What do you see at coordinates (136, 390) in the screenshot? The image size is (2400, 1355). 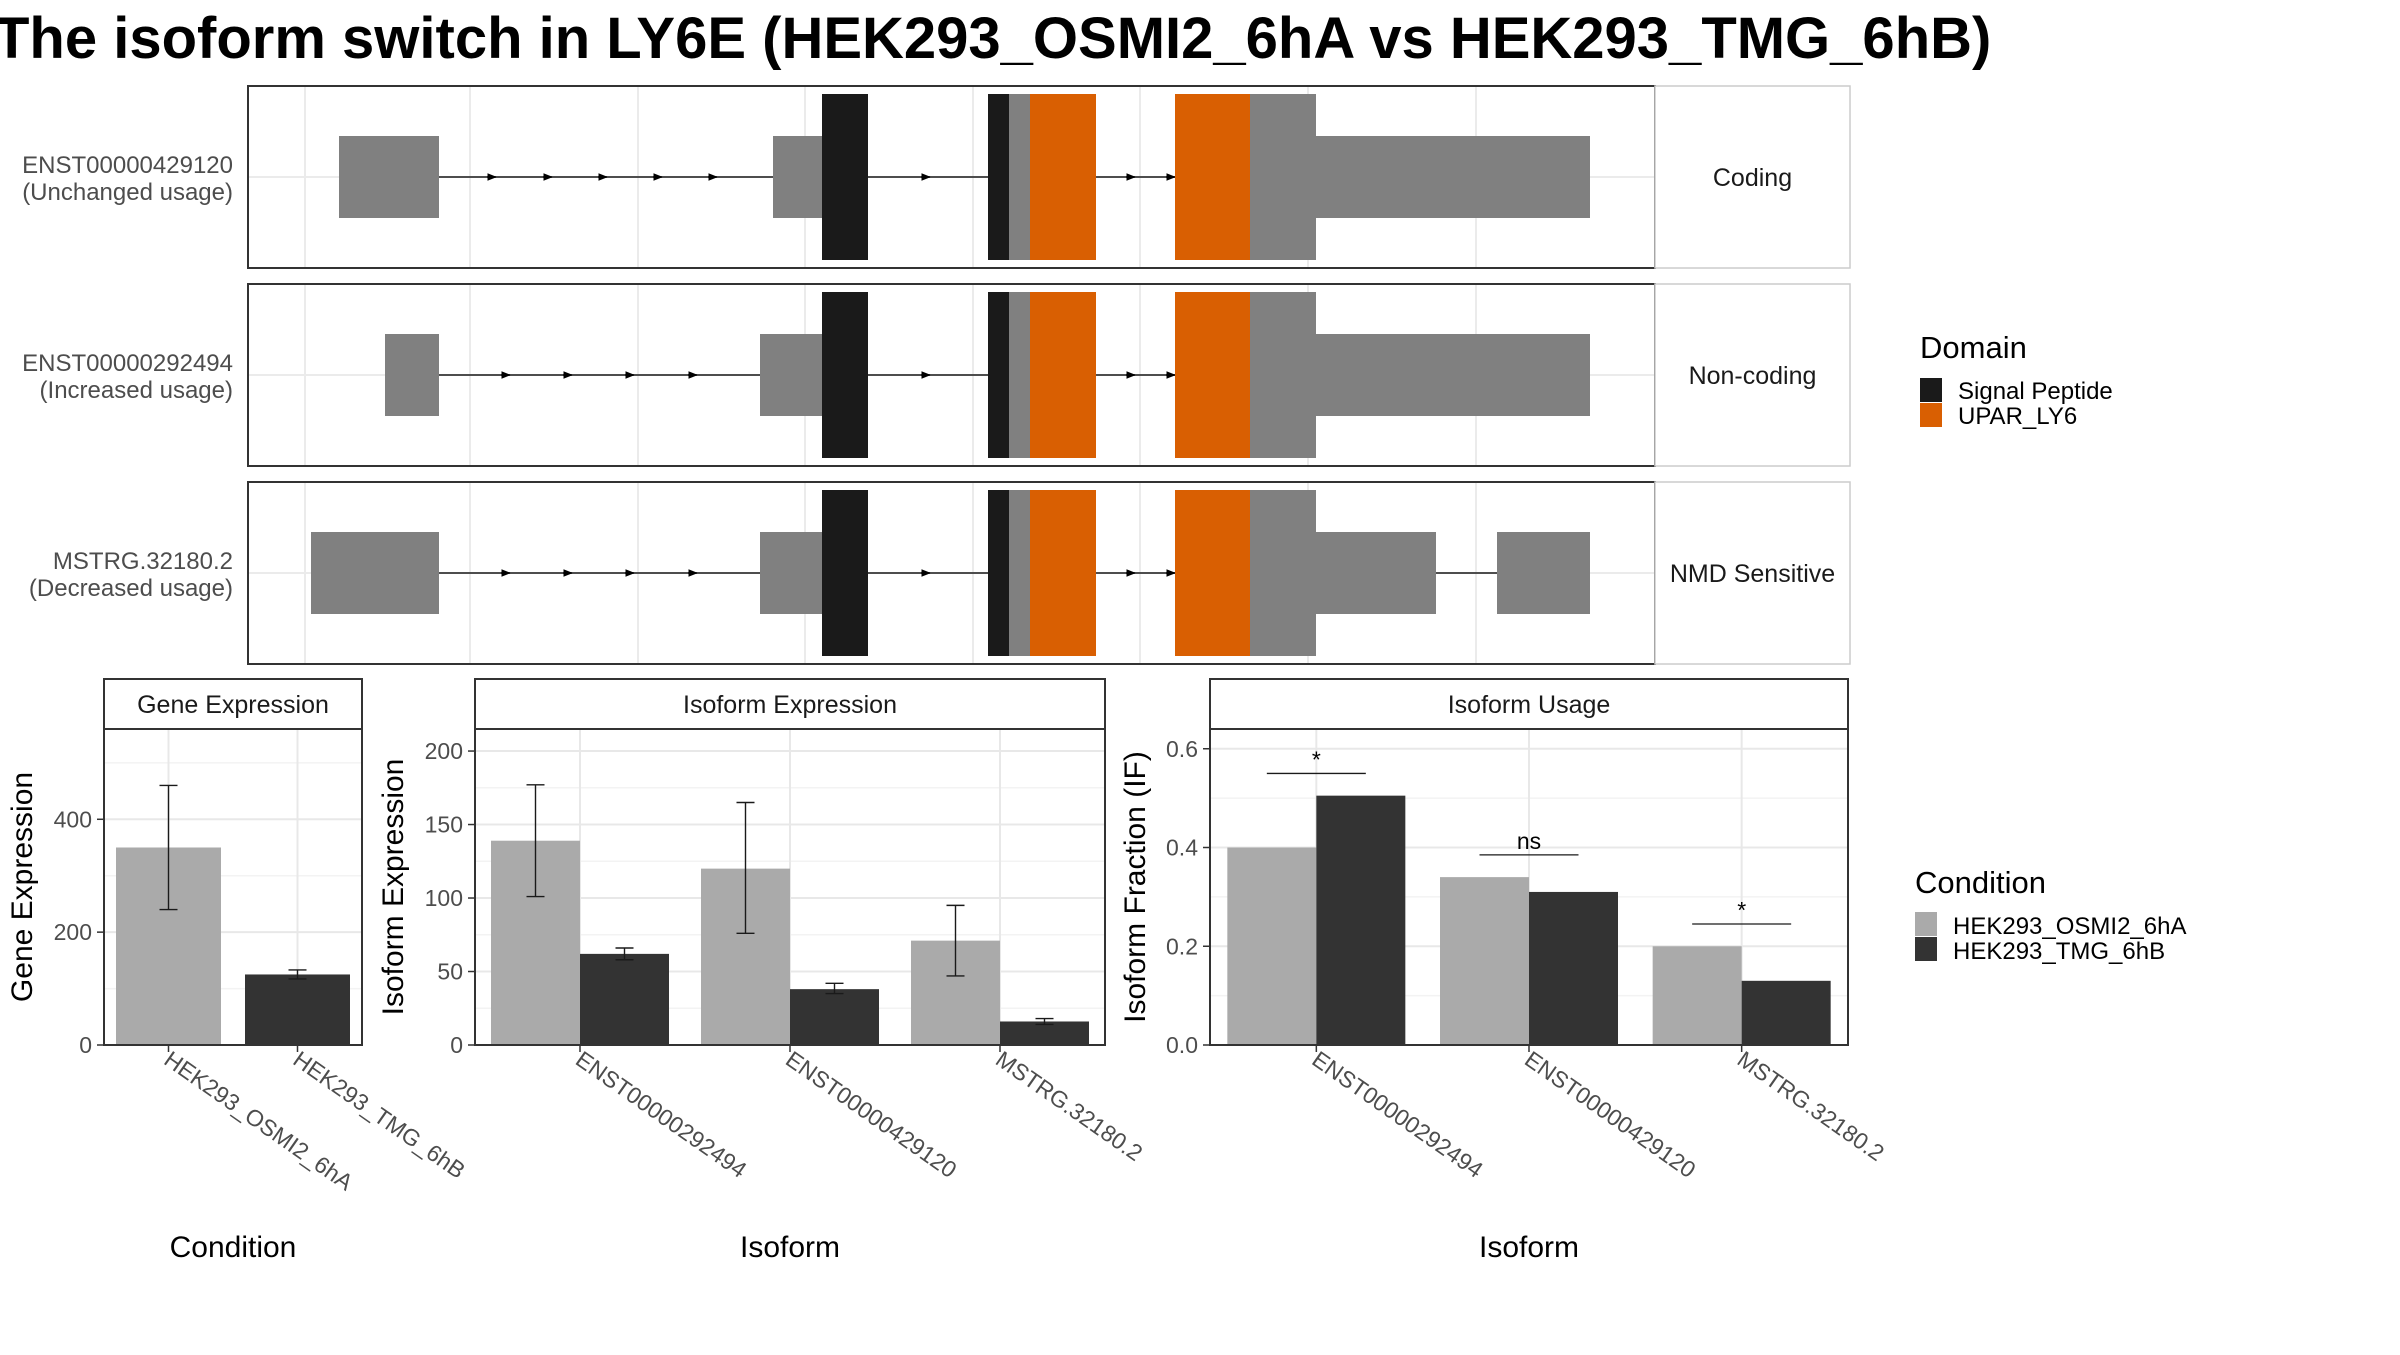 I see `usage-status-label: (Increased usage)` at bounding box center [136, 390].